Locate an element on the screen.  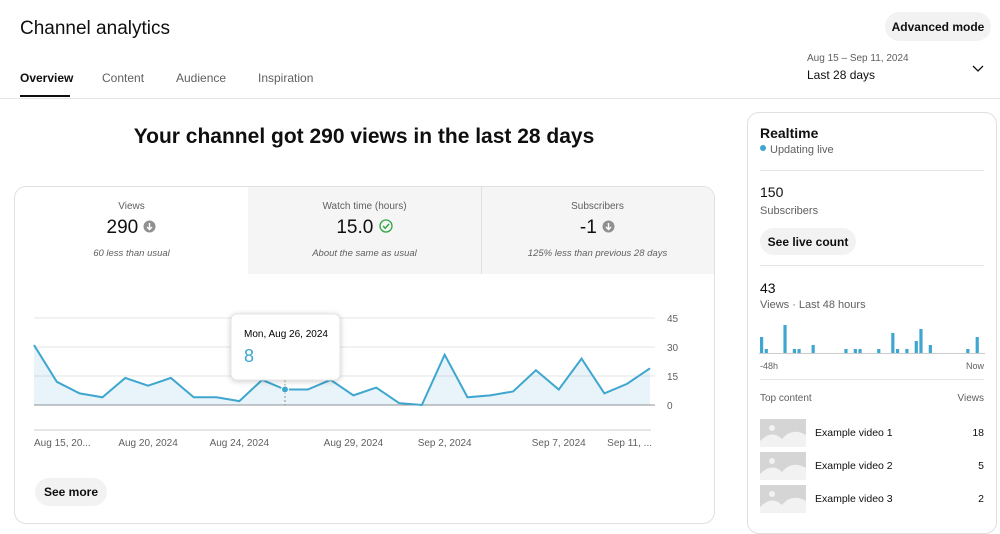
views-label: Views · Last 48 hours is located at coordinates (813, 305).